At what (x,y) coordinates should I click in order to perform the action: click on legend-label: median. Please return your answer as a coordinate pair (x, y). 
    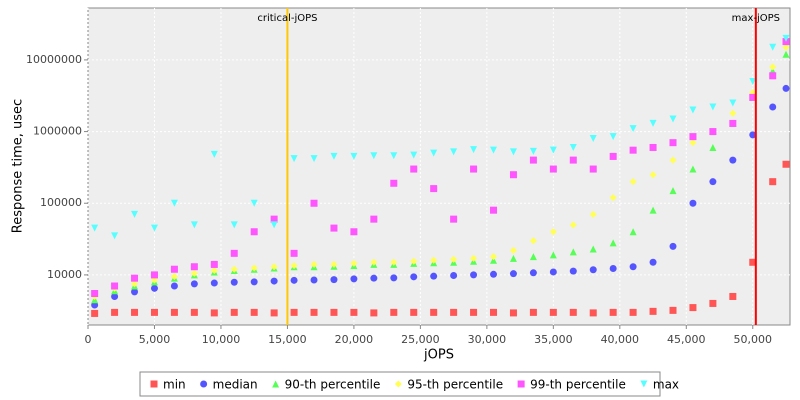
    Looking at the image, I should click on (235, 385).